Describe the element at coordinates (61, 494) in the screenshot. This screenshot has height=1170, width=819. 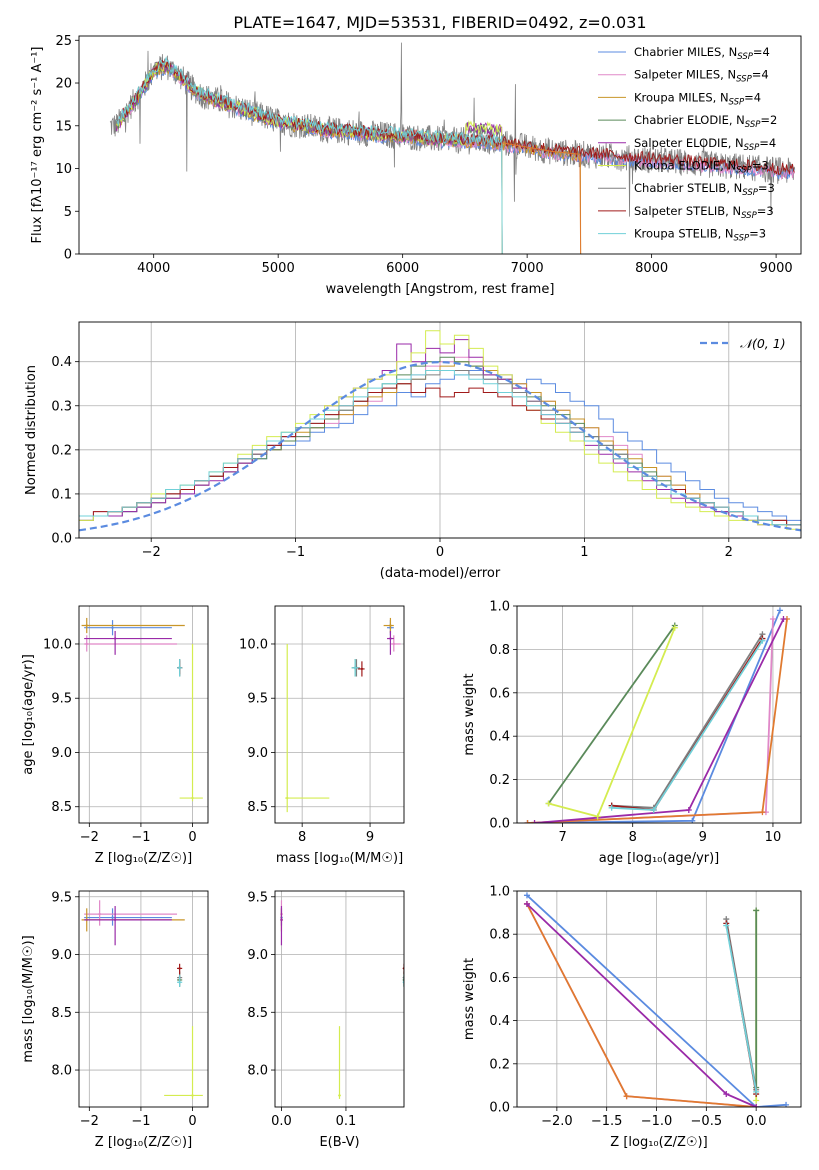
I see `residuals-ytick-label: 0.1` at that location.